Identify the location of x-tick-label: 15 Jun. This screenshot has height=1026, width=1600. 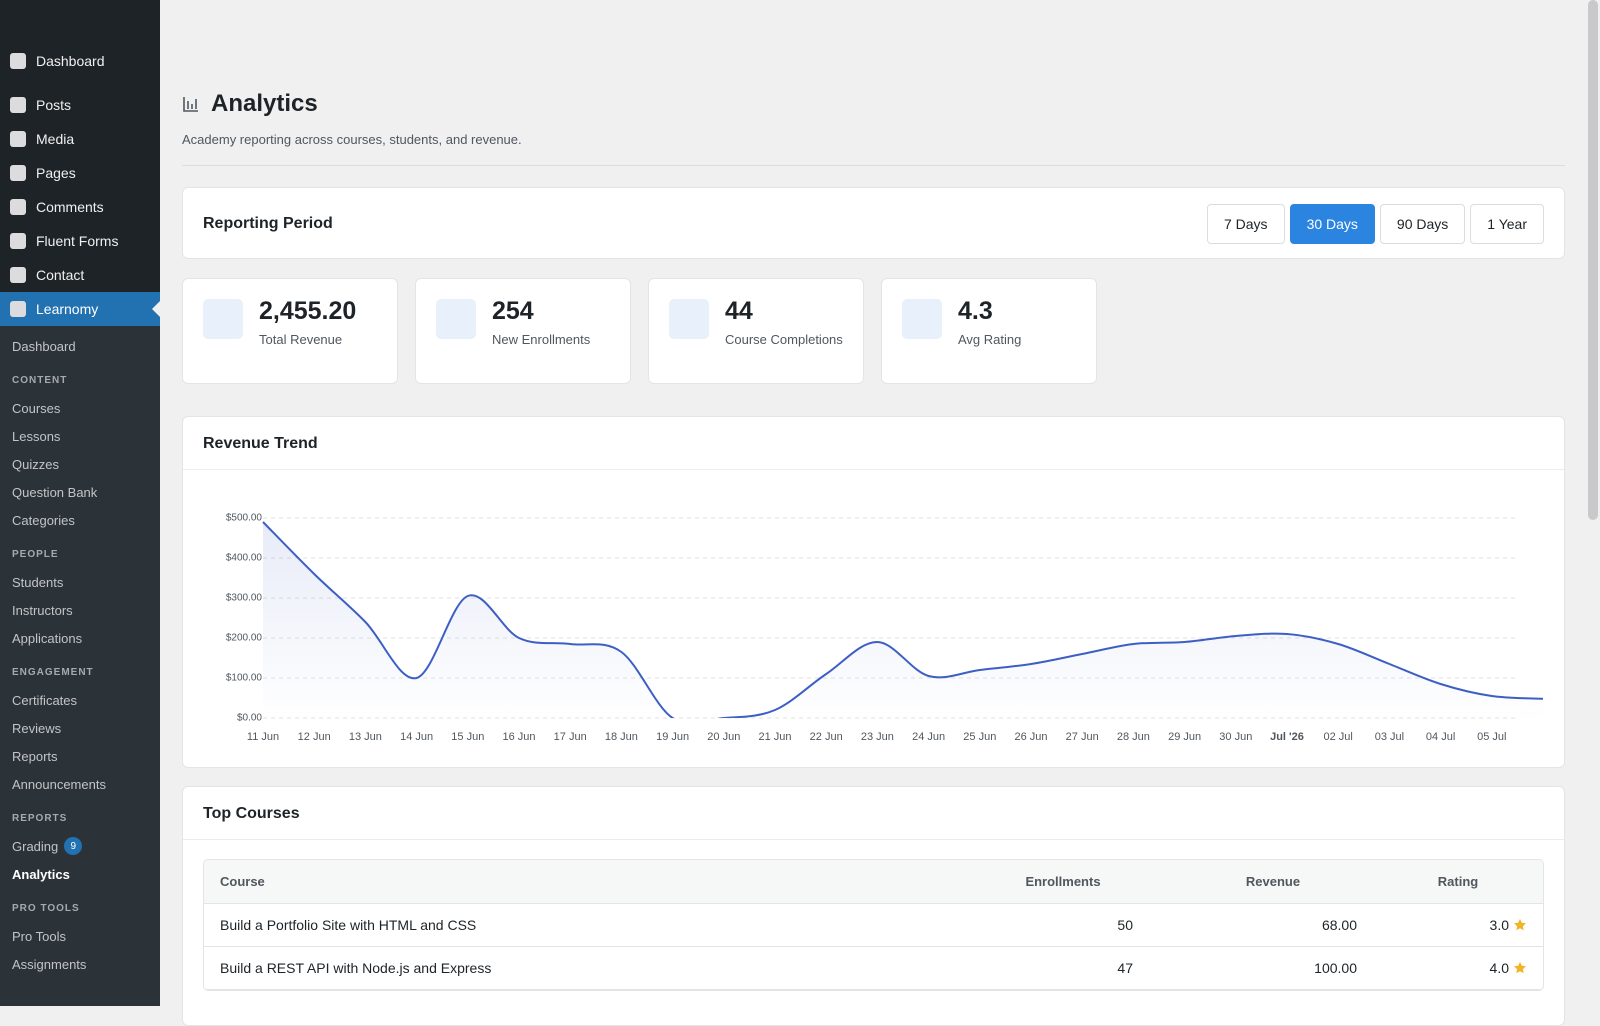
(467, 737).